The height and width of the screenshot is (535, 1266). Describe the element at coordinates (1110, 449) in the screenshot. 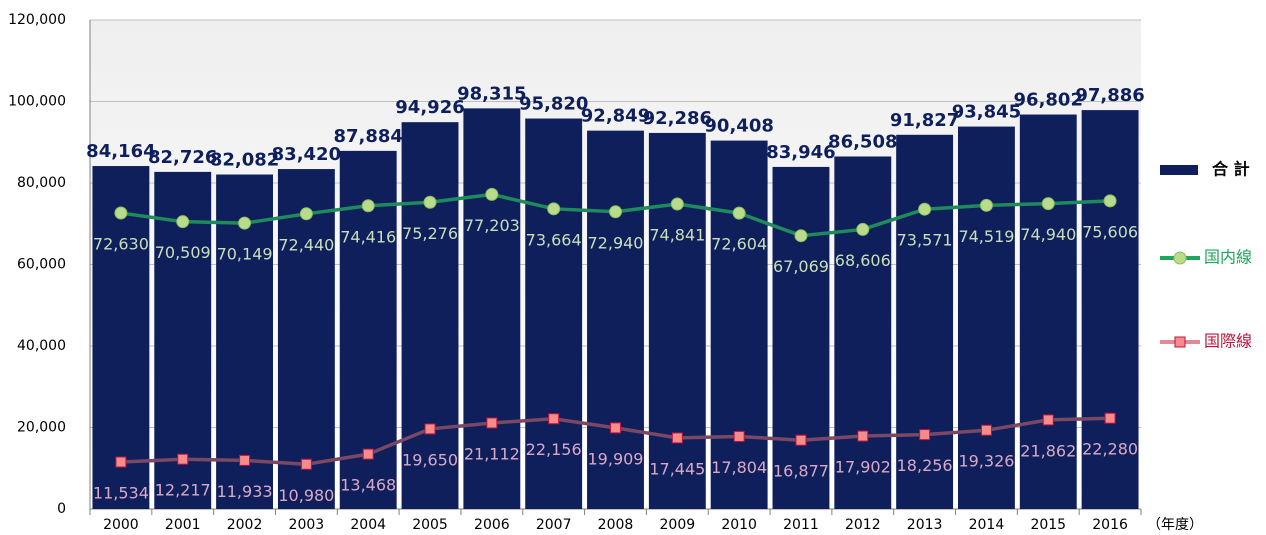

I see `data-label: 22,280` at that location.